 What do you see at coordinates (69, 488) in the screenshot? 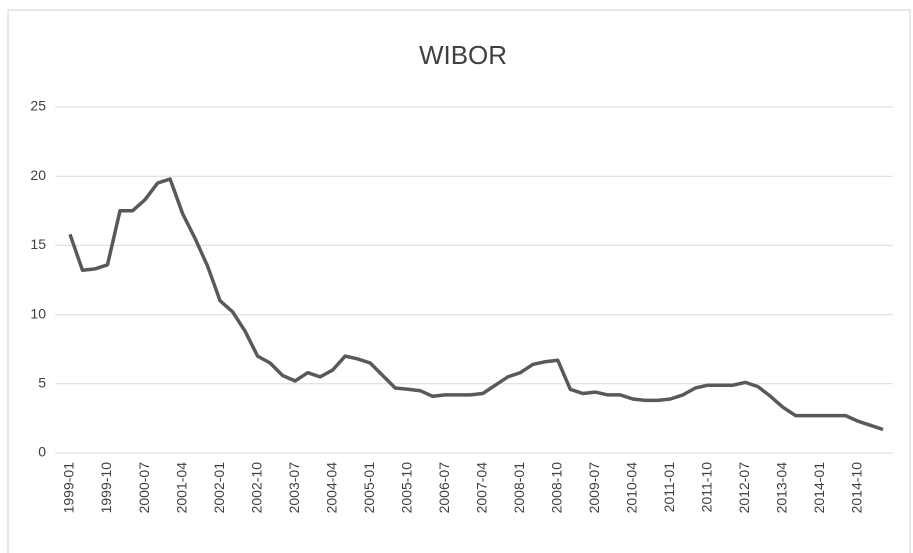
I see `x-tick-label: 1999-01` at bounding box center [69, 488].